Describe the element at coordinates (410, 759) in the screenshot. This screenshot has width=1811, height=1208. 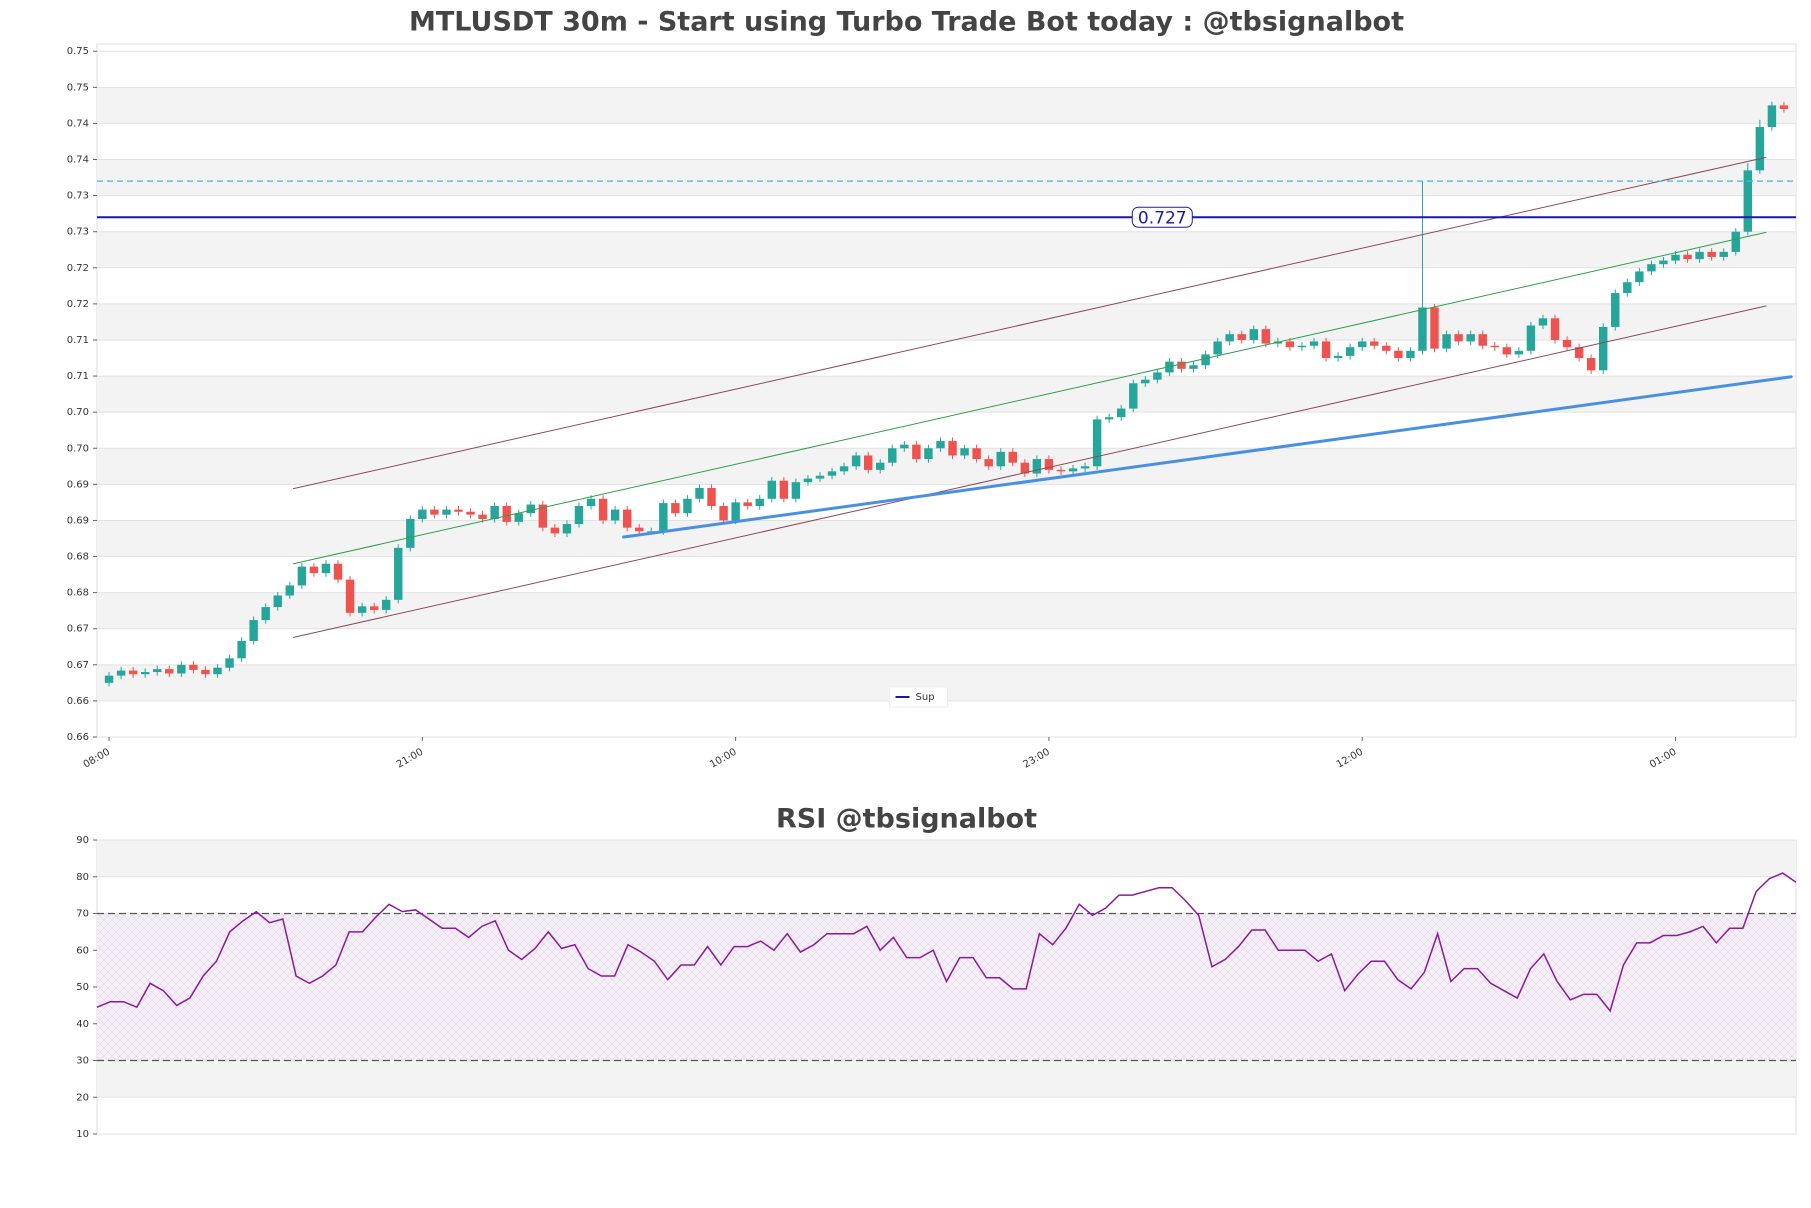
I see `x-tick-label: 21:00` at that location.